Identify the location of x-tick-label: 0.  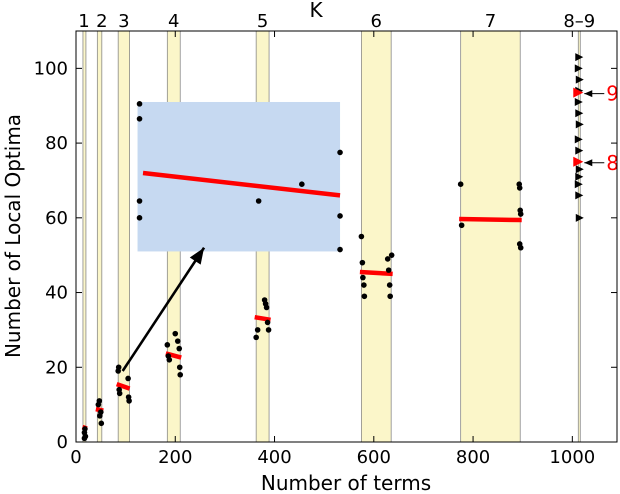
(75, 457).